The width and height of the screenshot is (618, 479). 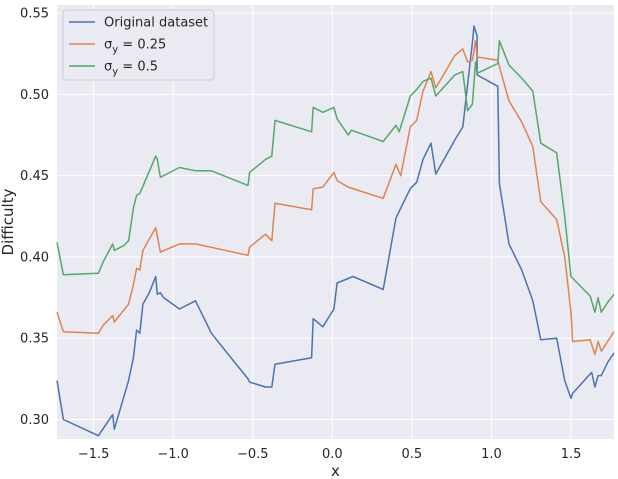 I want to click on x-tick-label: −1.0, so click(x=173, y=454).